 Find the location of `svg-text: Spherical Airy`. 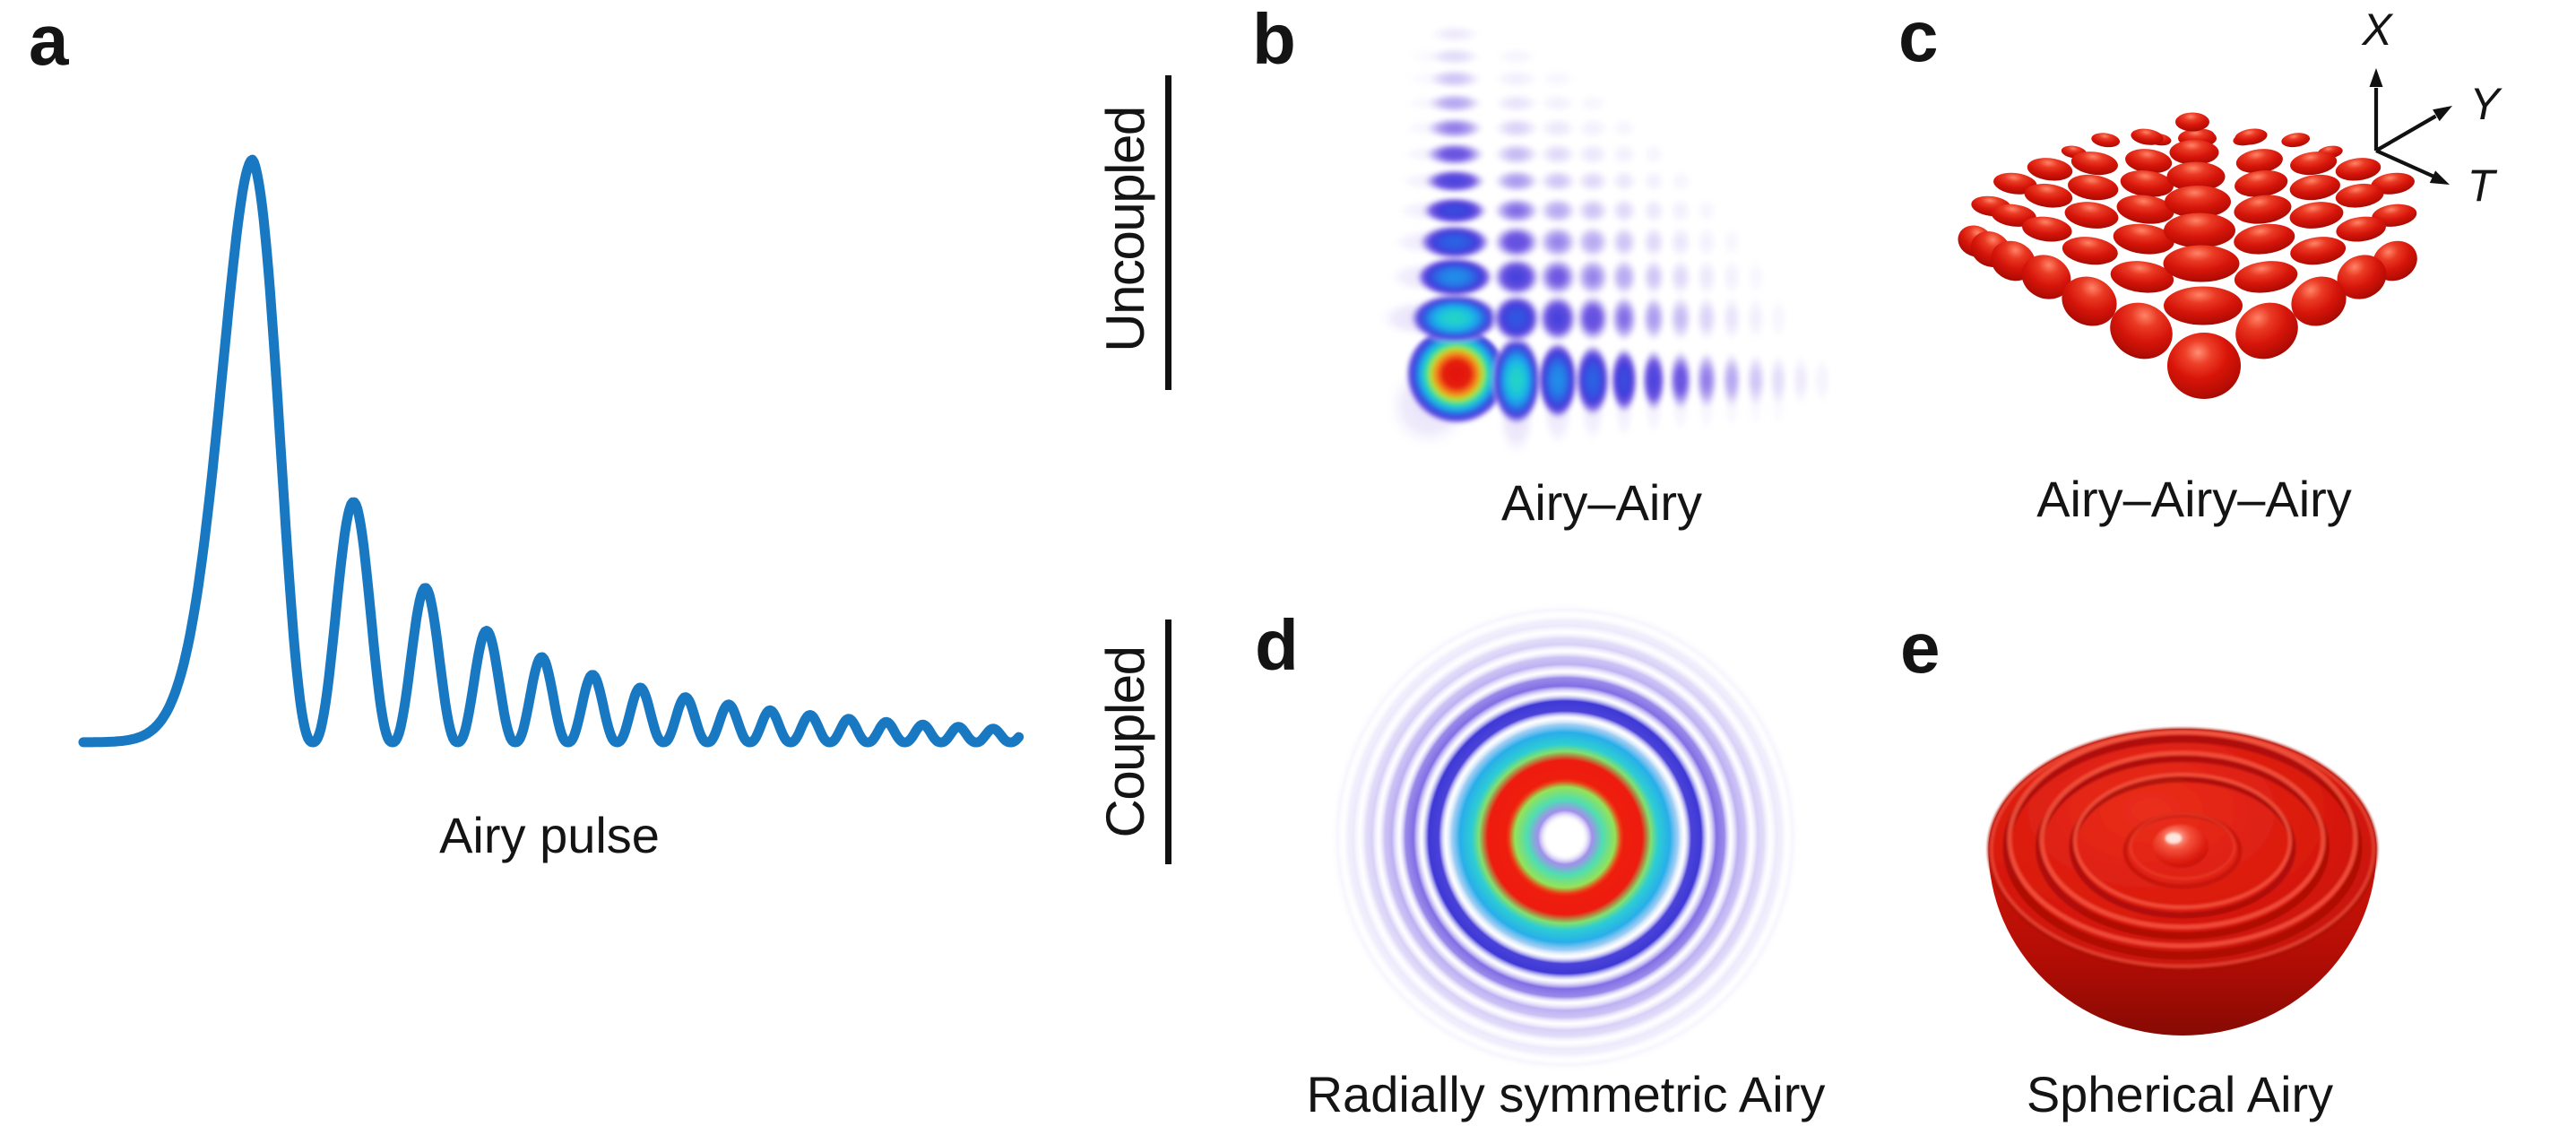

svg-text: Spherical Airy is located at coordinates (2180, 1094).